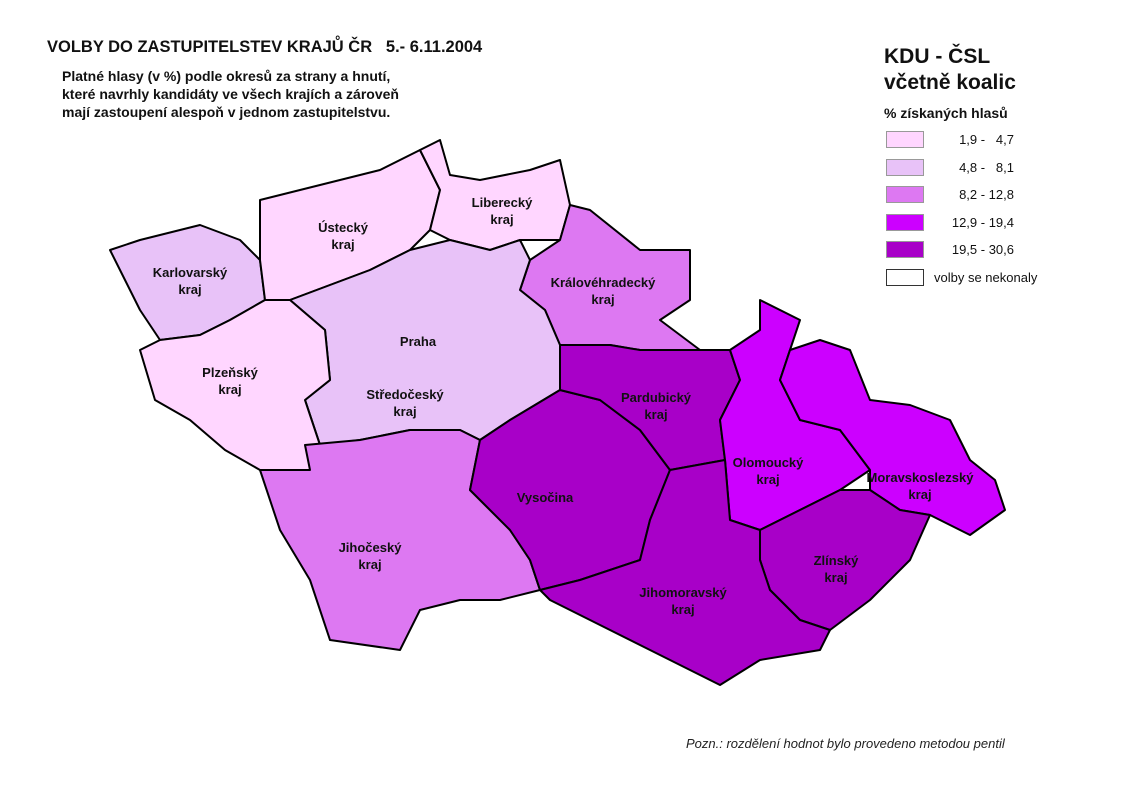 This screenshot has height=800, width=1131. What do you see at coordinates (921, 486) in the screenshot?
I see `region-label: Moravskoslezský kraj` at bounding box center [921, 486].